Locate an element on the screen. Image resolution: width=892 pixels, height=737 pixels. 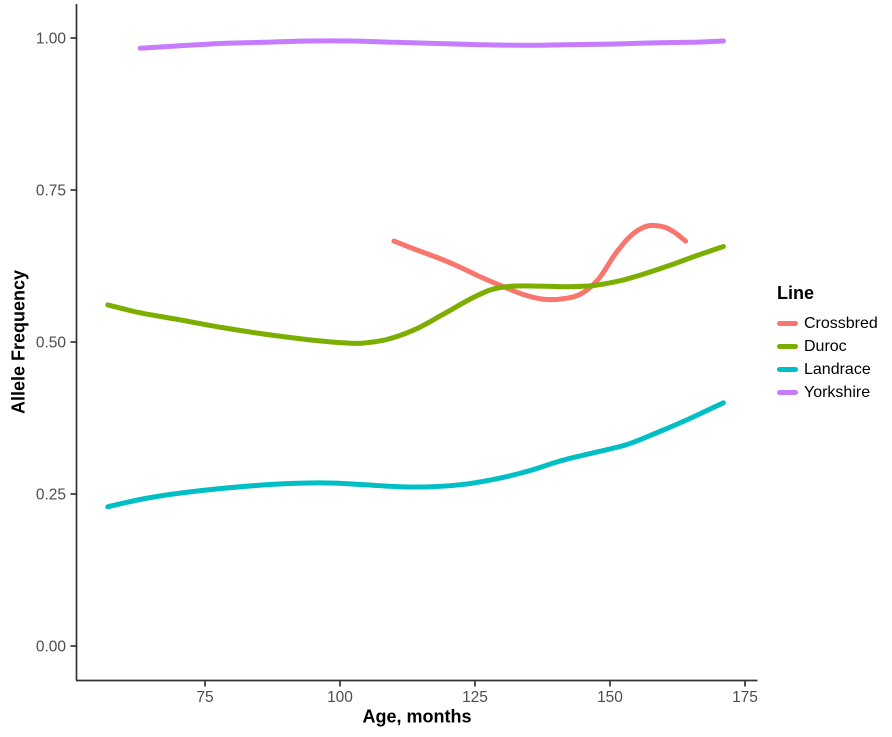
legend-key-yorkshire-icon is located at coordinates (787, 392).